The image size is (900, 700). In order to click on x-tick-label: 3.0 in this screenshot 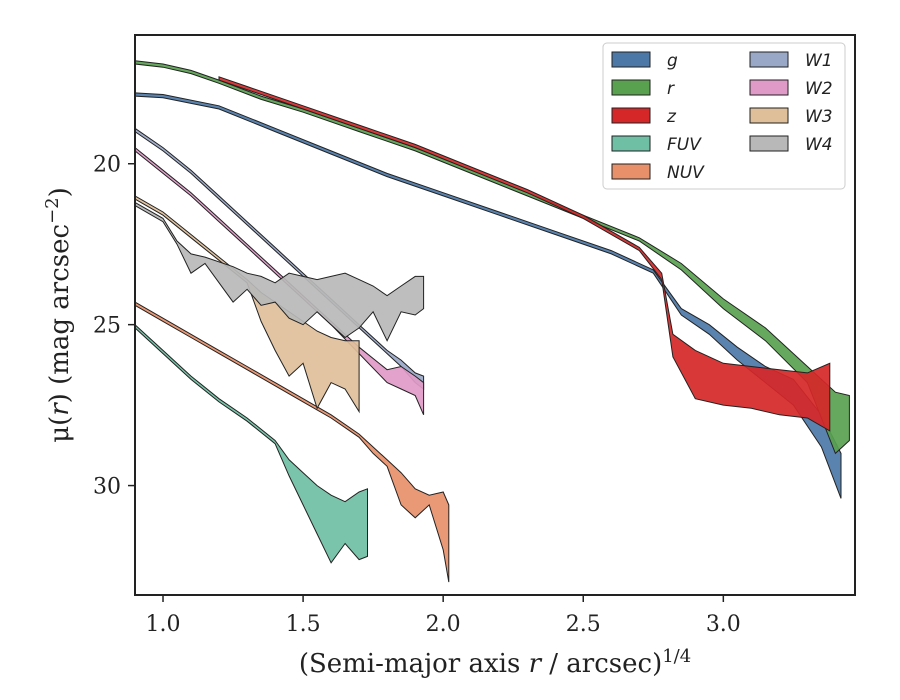, I will do `click(723, 624)`.